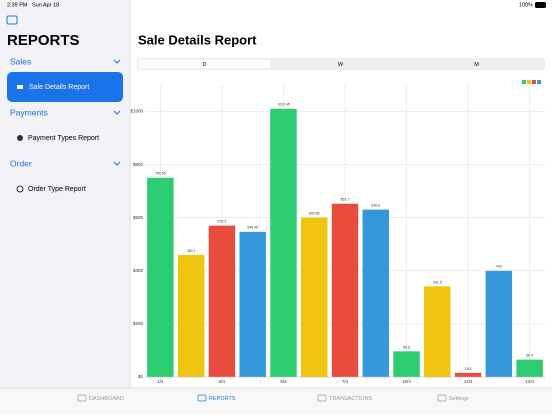 The image size is (552, 419). What do you see at coordinates (57, 189) in the screenshot?
I see `side-item: Order Type Report` at bounding box center [57, 189].